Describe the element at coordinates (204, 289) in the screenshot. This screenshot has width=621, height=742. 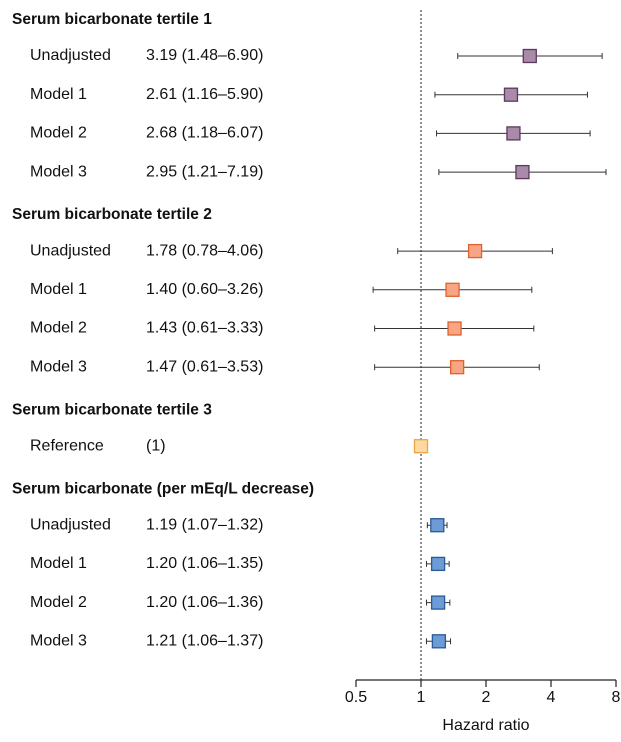
I see `row-estimate: 1.40 (0.60–3.26)` at that location.